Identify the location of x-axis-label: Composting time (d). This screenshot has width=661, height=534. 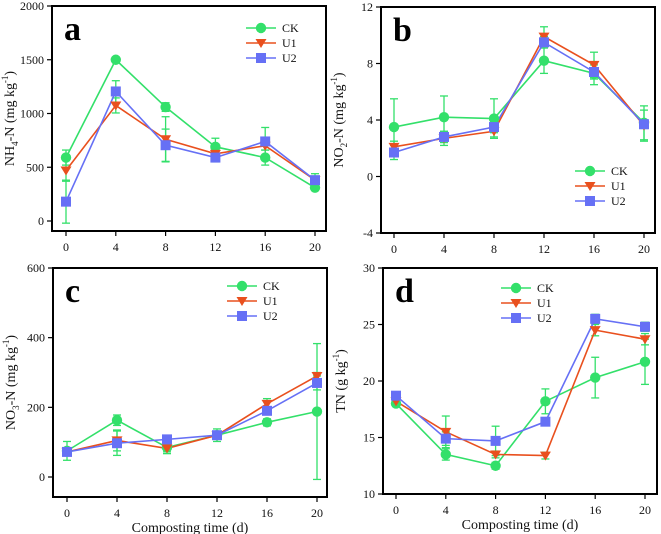
(190, 527).